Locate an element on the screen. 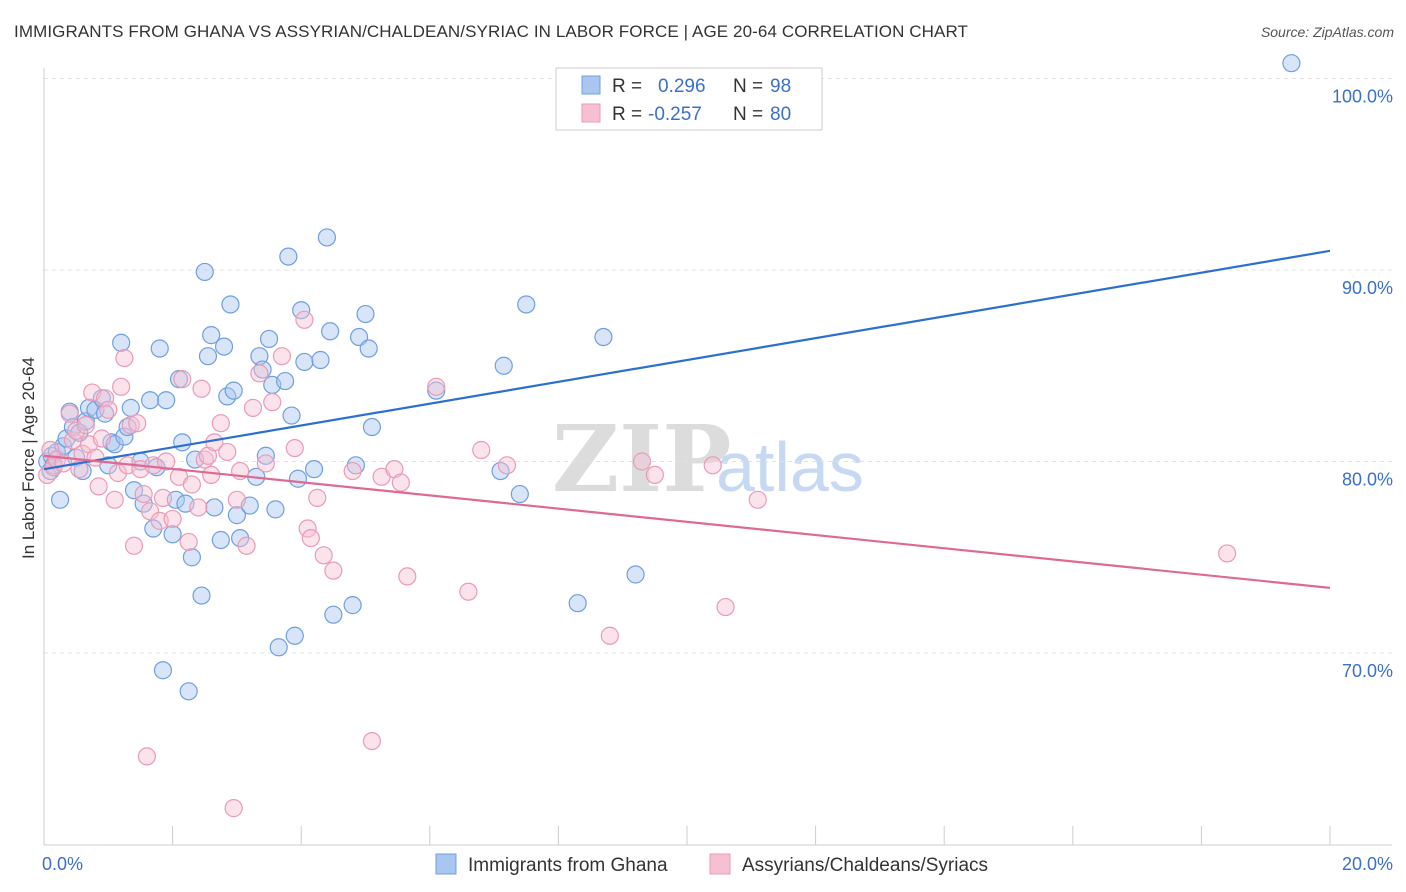  legend-label-assyrian: Assyrians/Chaldeans/Syriacs is located at coordinates (865, 865).